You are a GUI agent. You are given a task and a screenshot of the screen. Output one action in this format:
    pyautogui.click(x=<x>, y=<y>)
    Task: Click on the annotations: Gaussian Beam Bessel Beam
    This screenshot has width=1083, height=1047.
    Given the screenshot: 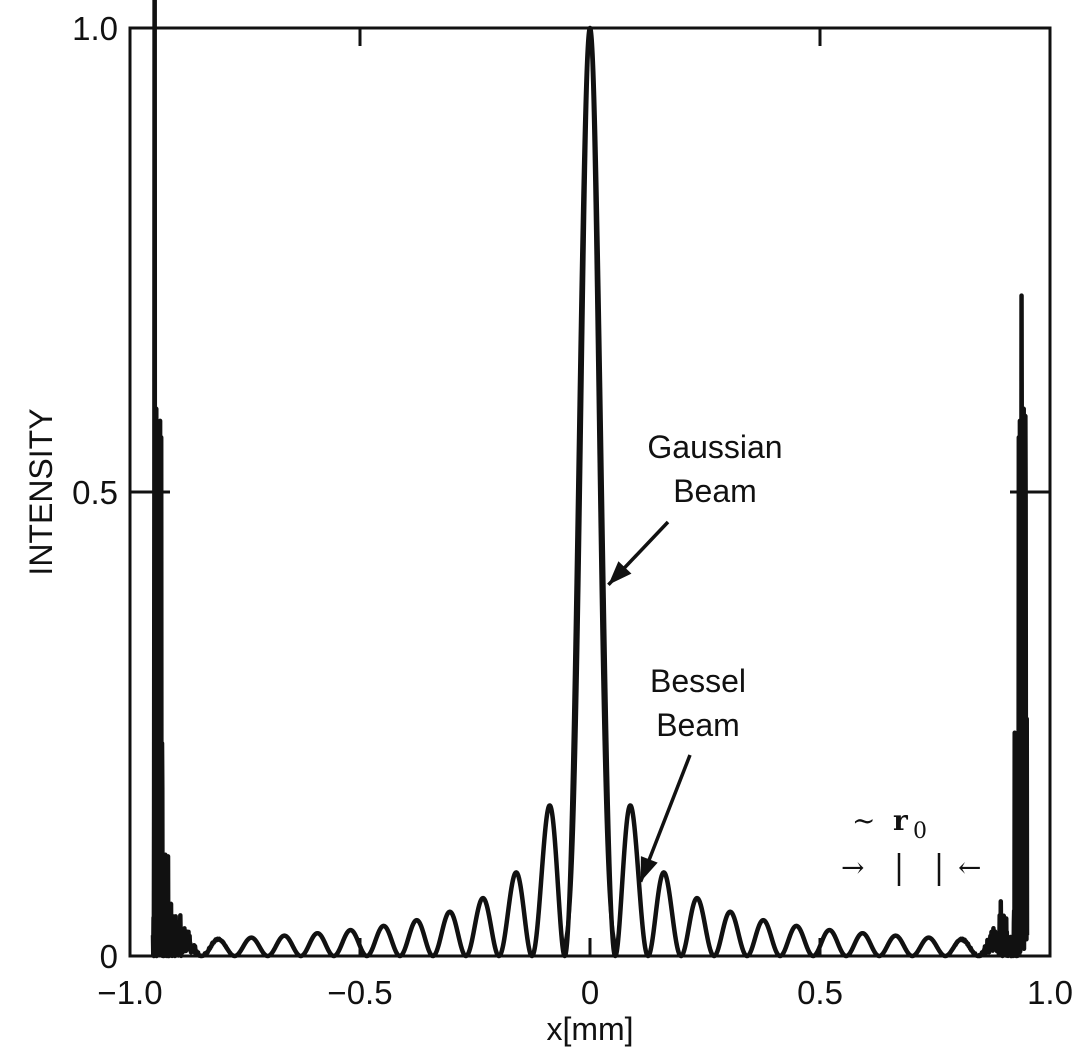 What is the action you would take?
    pyautogui.click(x=695, y=656)
    